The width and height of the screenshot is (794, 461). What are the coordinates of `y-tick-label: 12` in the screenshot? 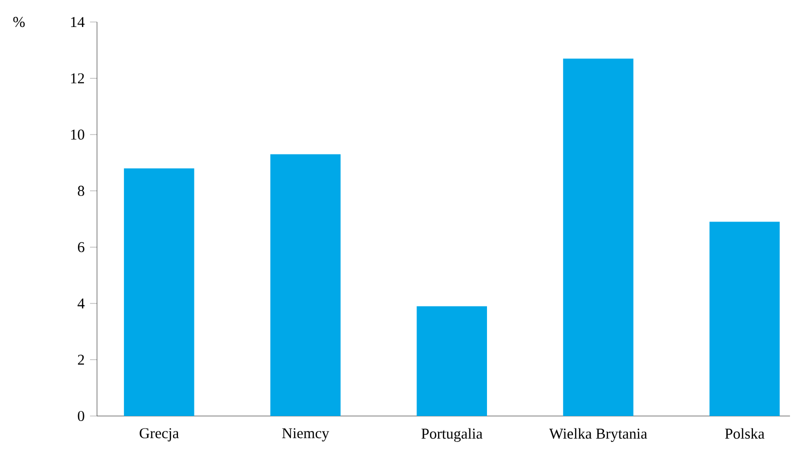 It's located at (77, 78).